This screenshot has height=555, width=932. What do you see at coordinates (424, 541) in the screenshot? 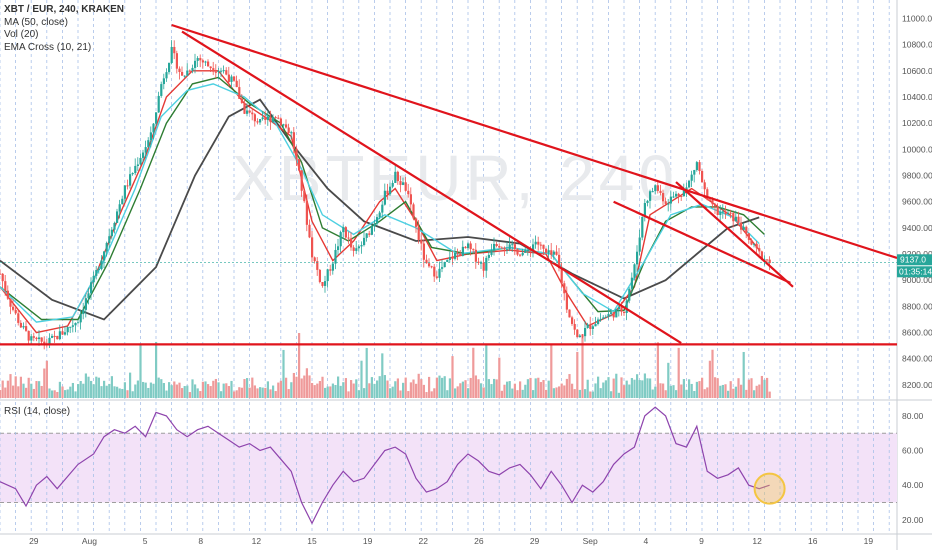
I see `time-axis-tick: 22` at bounding box center [424, 541].